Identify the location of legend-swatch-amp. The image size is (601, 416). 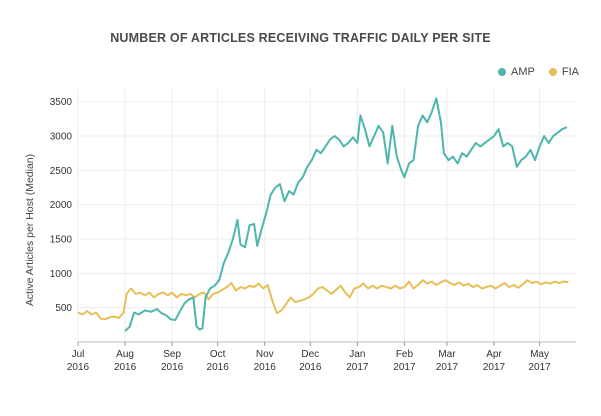
(502, 72).